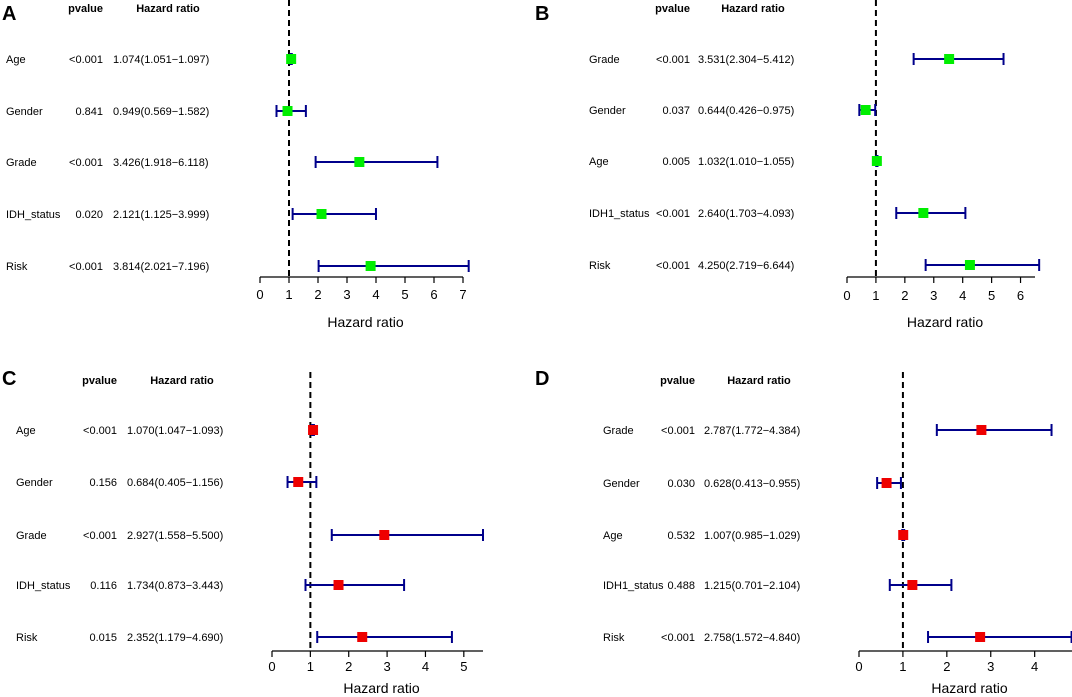 Image resolution: width=1072 pixels, height=697 pixels. Describe the element at coordinates (161, 60) in the screenshot. I see `hazard-ratio-label: 1.074(1.051−1.097)` at that location.